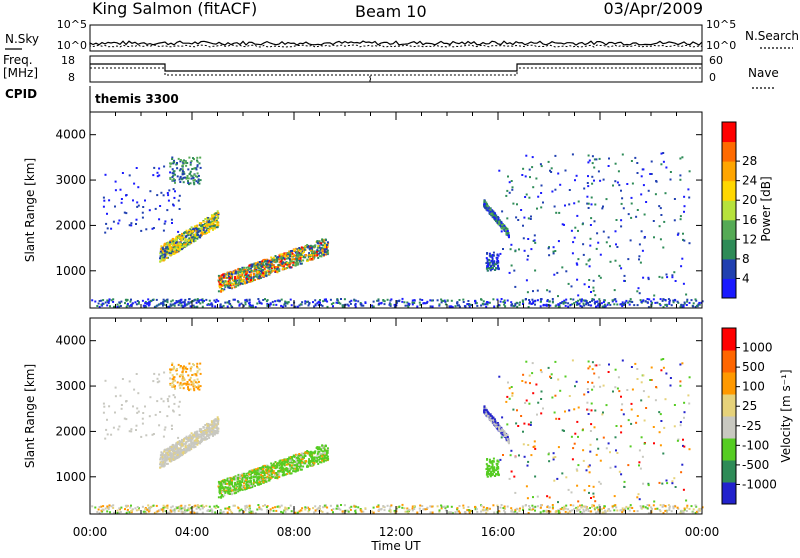 This screenshot has width=800, height=558. I want to click on noise-left-tick-bottom: 10^0, so click(72, 45).